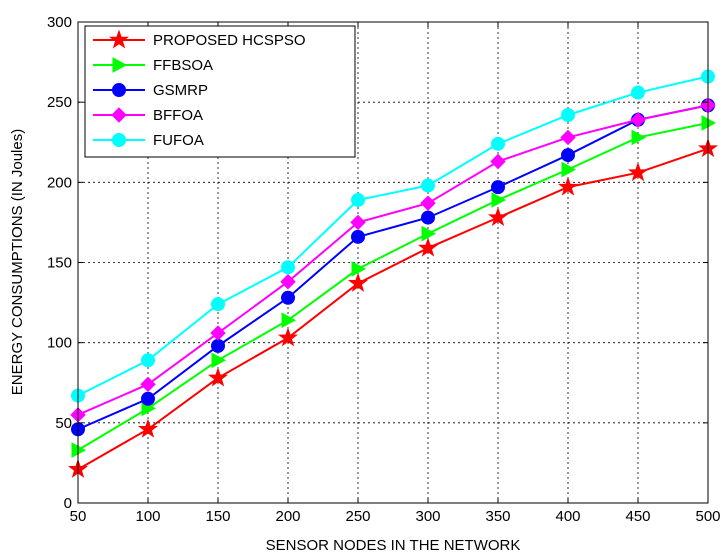 This screenshot has width=724, height=556. I want to click on x-tick-label: 250, so click(357, 516).